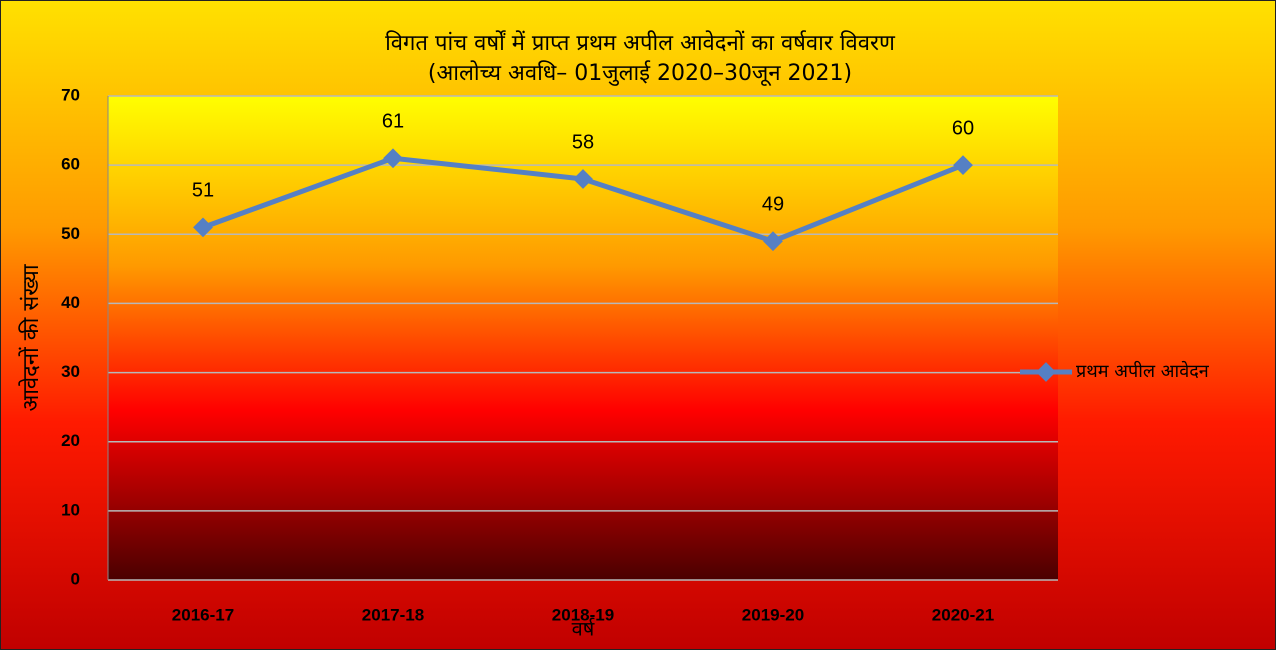  I want to click on x-axis-label: वर्ष, so click(584, 629).